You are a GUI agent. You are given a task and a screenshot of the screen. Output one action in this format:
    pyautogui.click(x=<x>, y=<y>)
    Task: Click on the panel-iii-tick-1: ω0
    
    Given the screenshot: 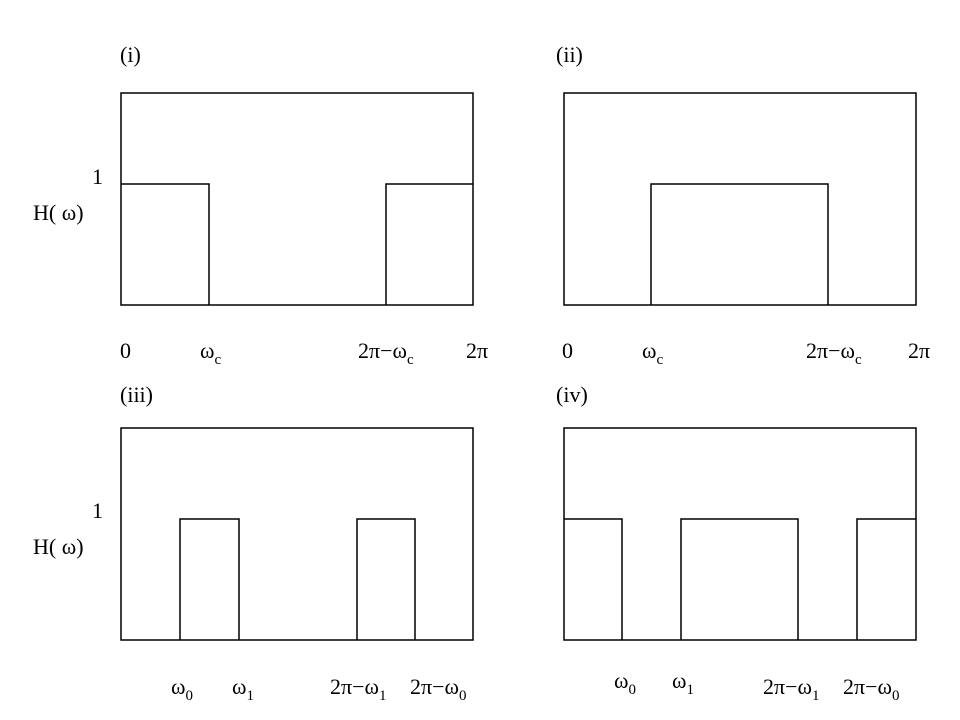 What is the action you would take?
    pyautogui.click(x=182, y=689)
    